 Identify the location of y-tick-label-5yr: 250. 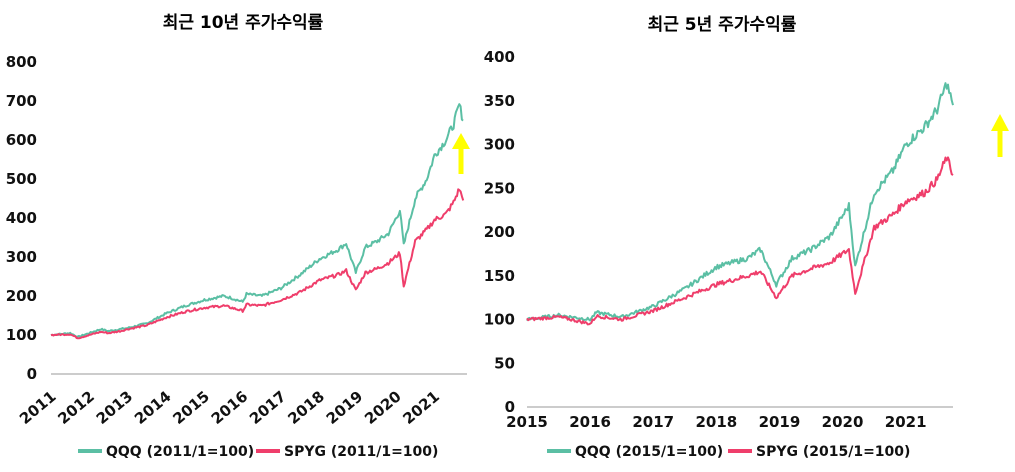
(499, 188).